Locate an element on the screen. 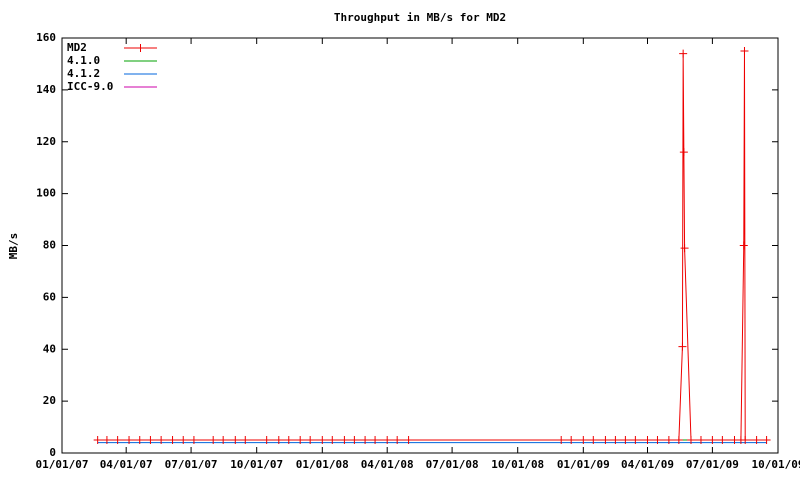 The height and width of the screenshot is (480, 800). x-tick-label: 10/01/07 is located at coordinates (256, 464).